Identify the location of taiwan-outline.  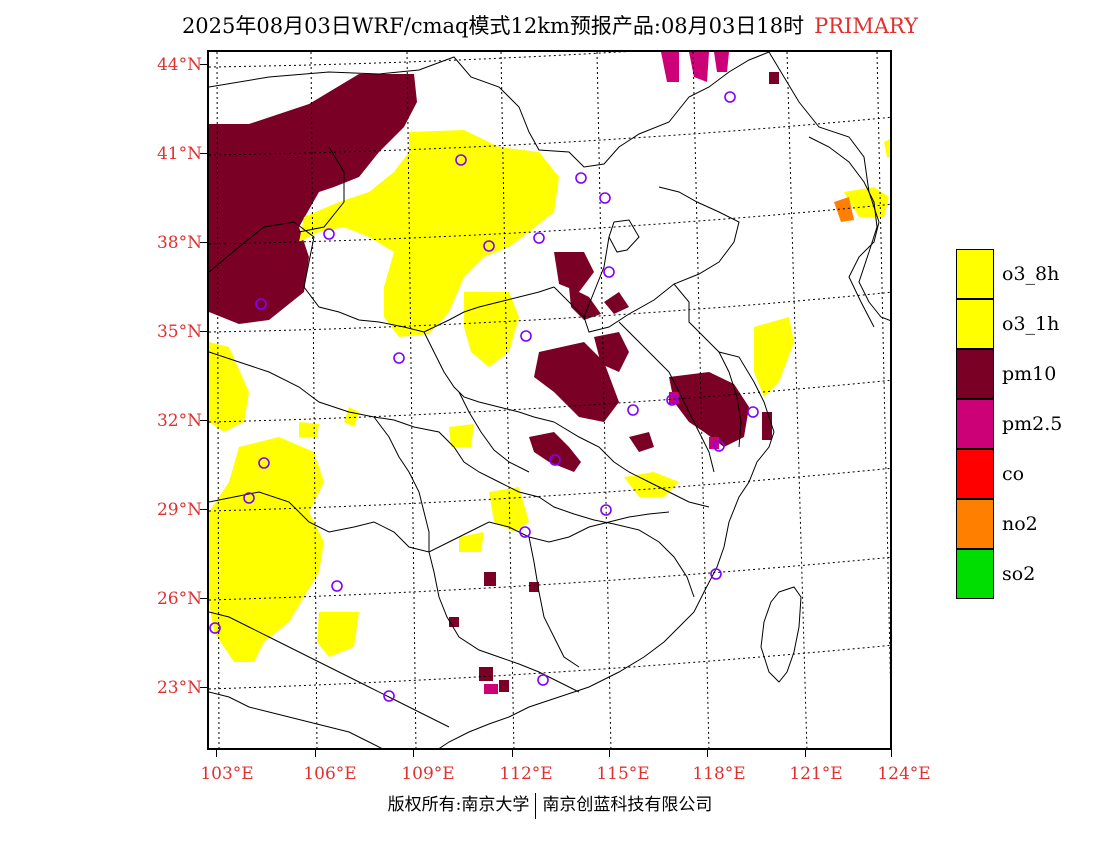
(781, 634).